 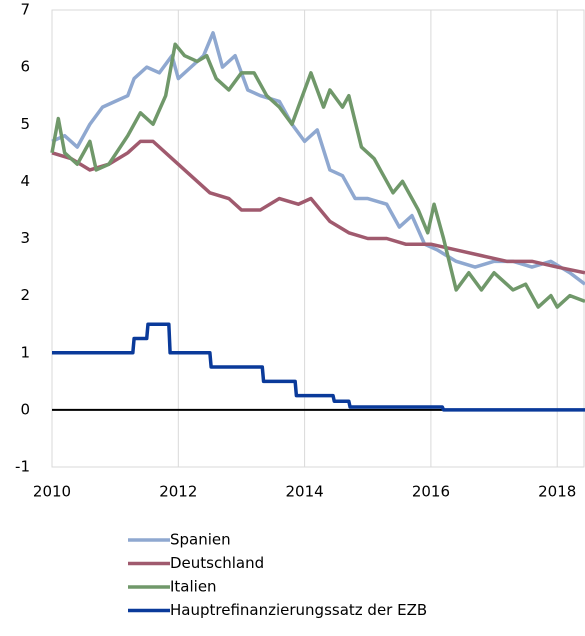 I want to click on y-tick-label: 1, so click(x=25, y=352).